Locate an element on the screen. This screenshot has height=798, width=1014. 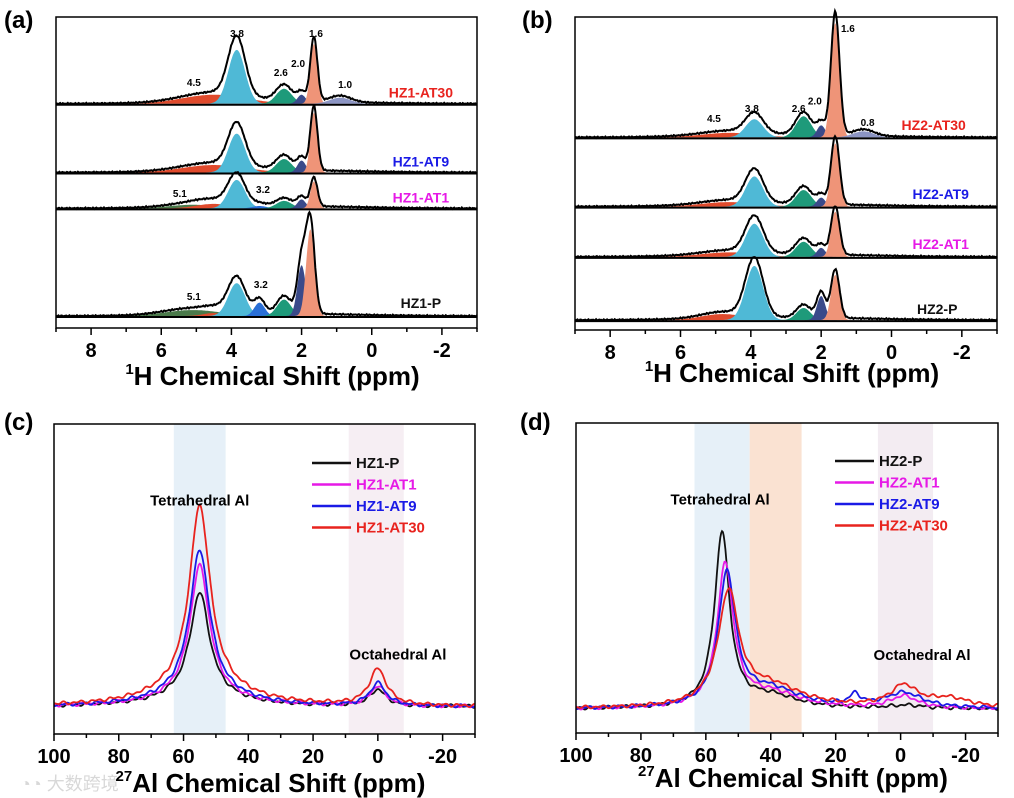
sample-label: HZ2-AT9 is located at coordinates (940, 194).